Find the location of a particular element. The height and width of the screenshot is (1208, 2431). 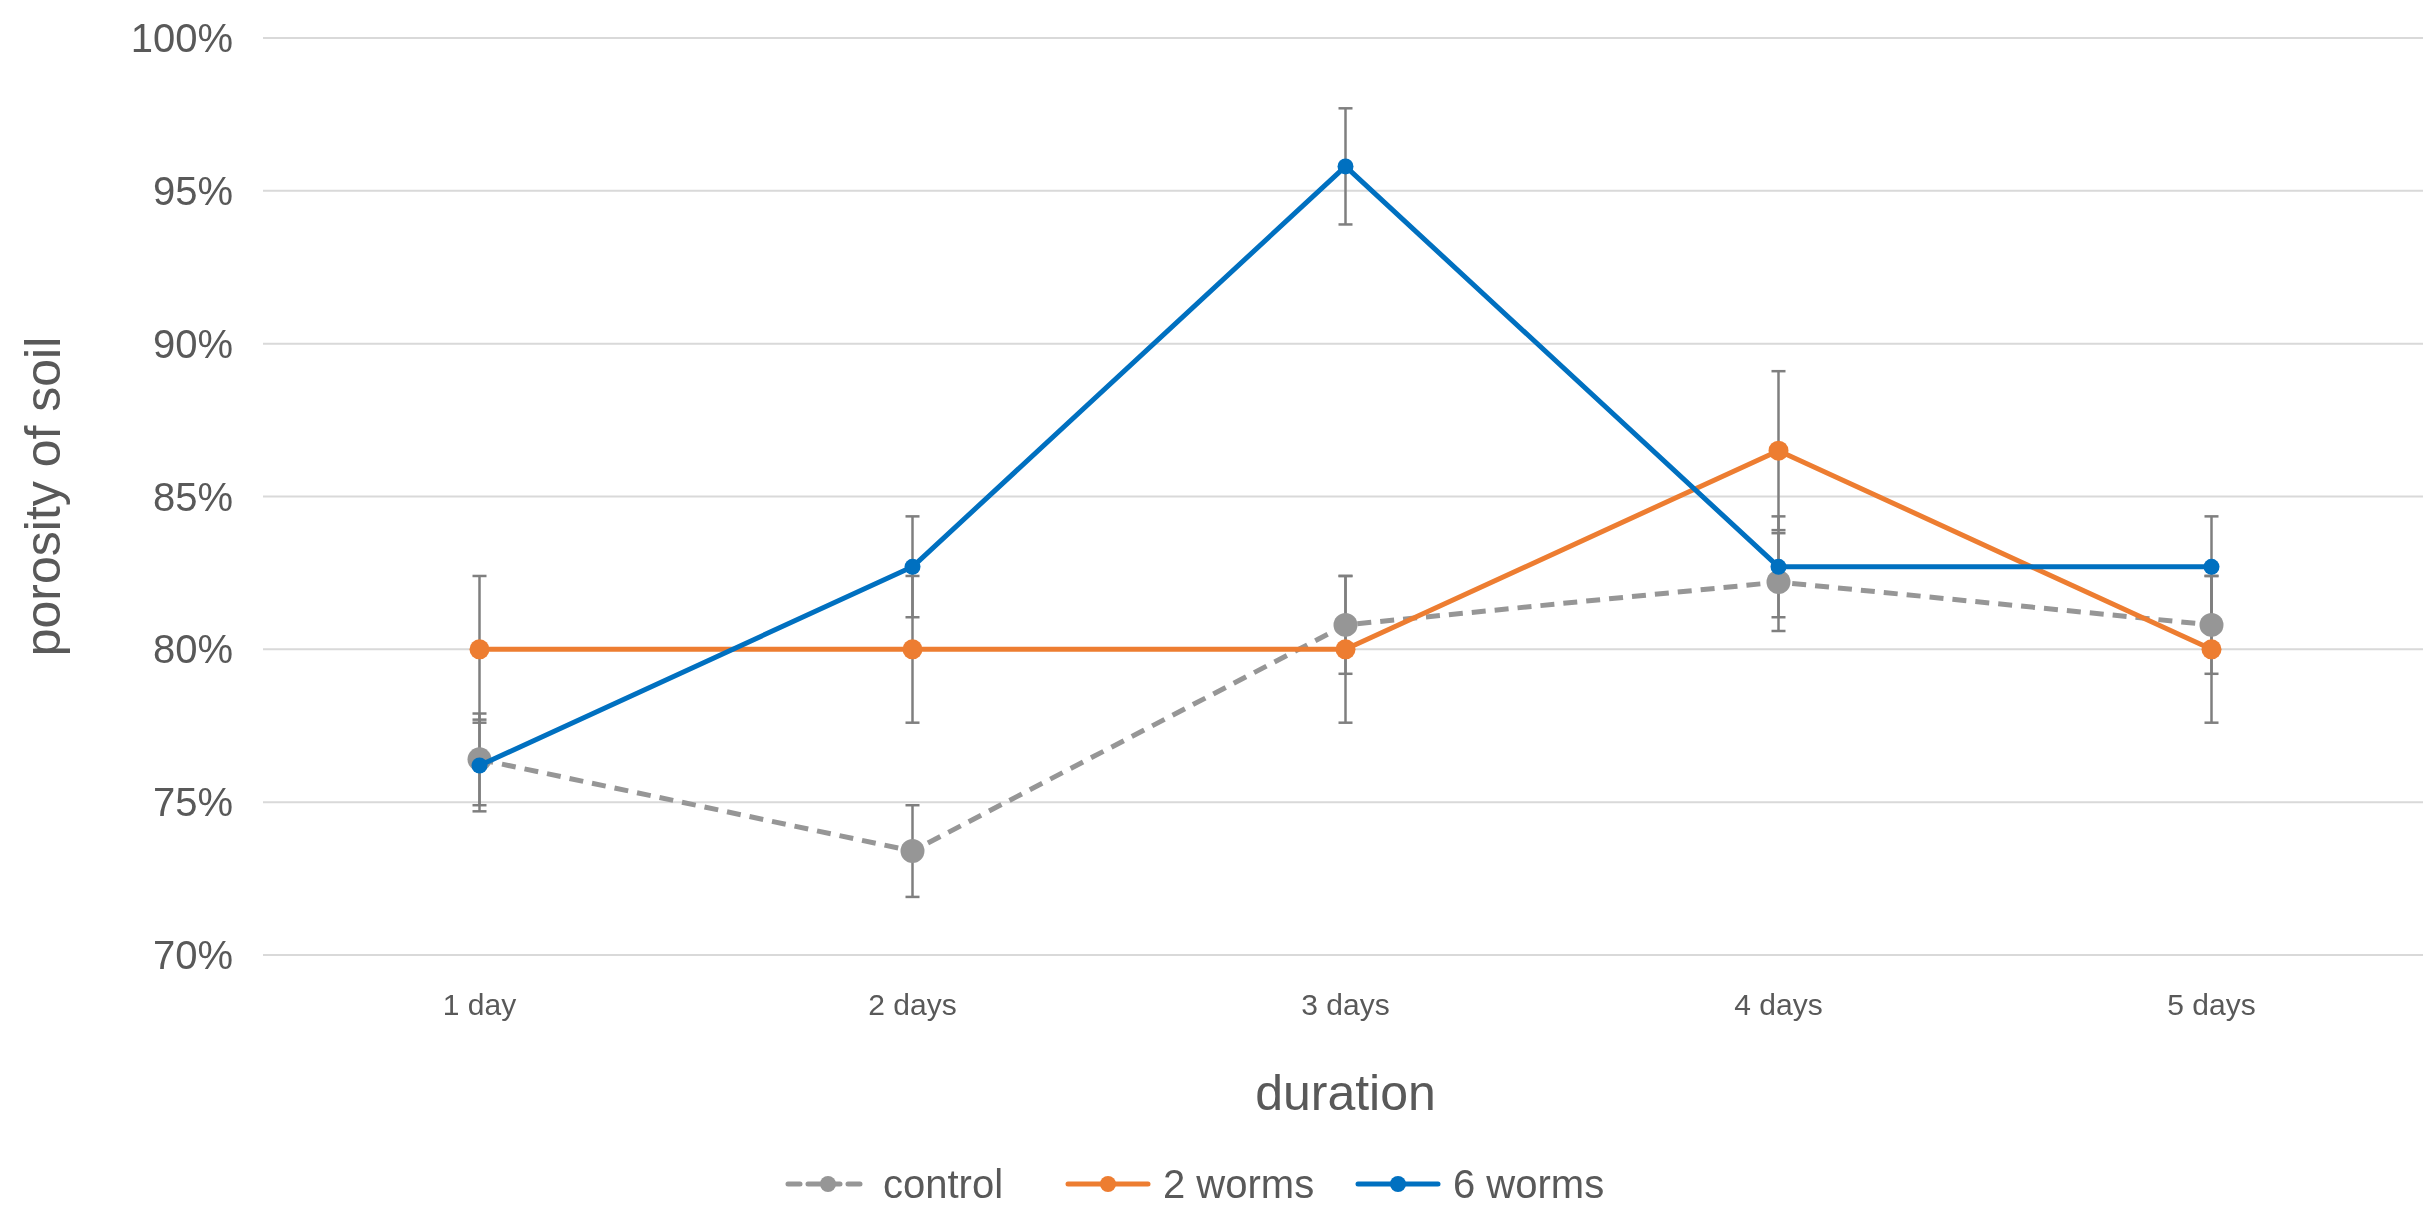

y-axis-title: porosity of soil is located at coordinates (43, 496).